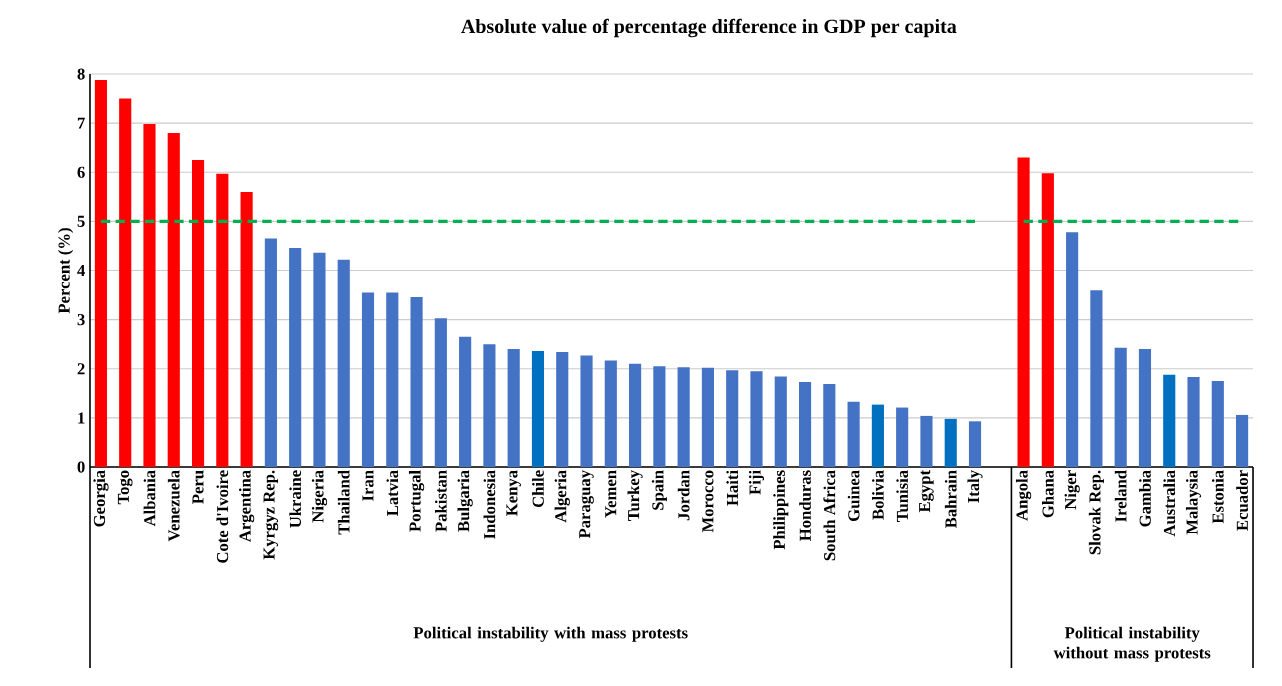  What do you see at coordinates (513, 493) in the screenshot?
I see `x-tick-label: Kenya` at bounding box center [513, 493].